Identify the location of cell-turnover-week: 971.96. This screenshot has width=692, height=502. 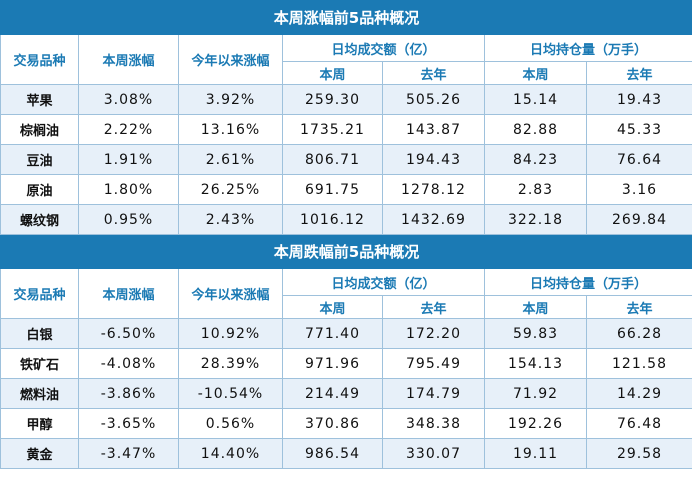
(332, 363).